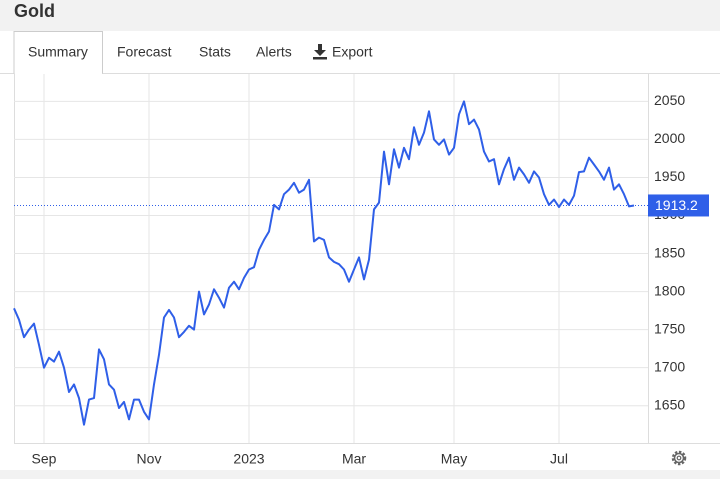 The height and width of the screenshot is (479, 720). I want to click on x-tick-label: Nov, so click(149, 459).